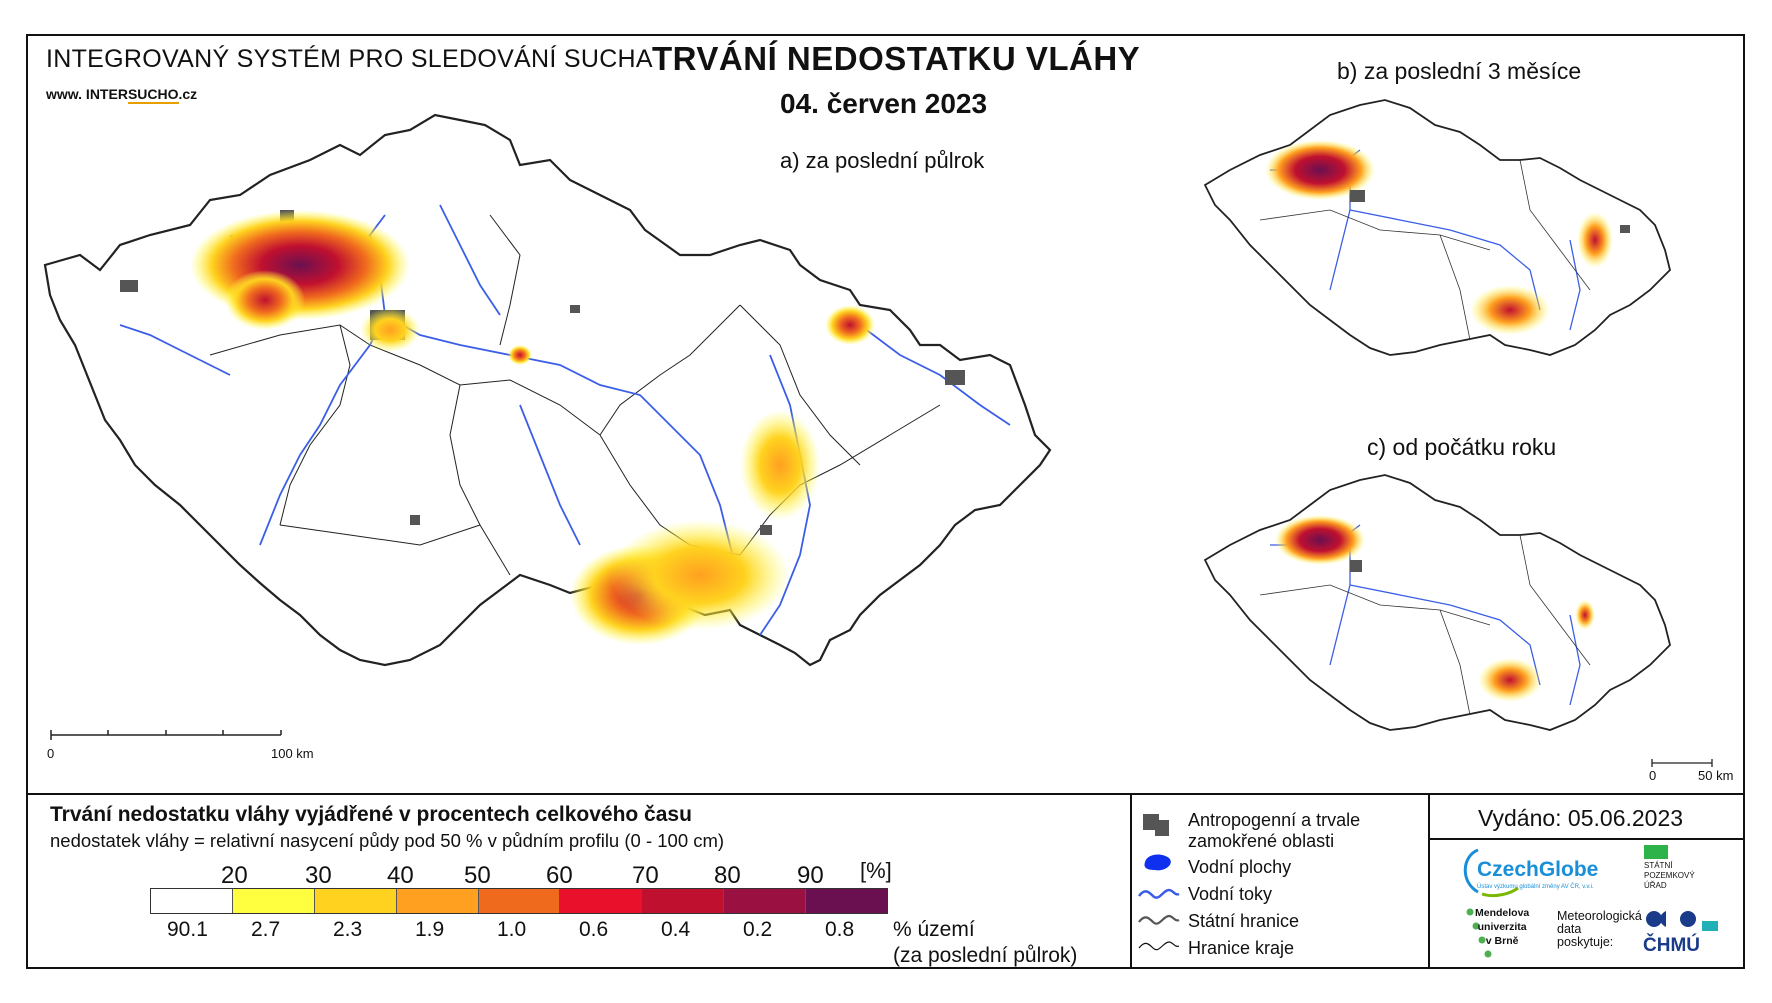  What do you see at coordinates (348, 929) in the screenshot?
I see `area-pct-2: 2.3` at bounding box center [348, 929].